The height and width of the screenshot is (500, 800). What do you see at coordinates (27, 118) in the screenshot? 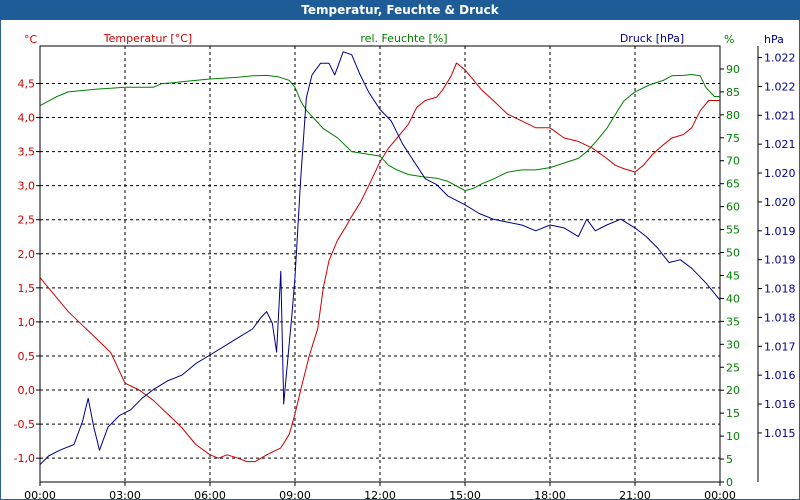
I see `temp-tick-label: 4,0` at bounding box center [27, 118].